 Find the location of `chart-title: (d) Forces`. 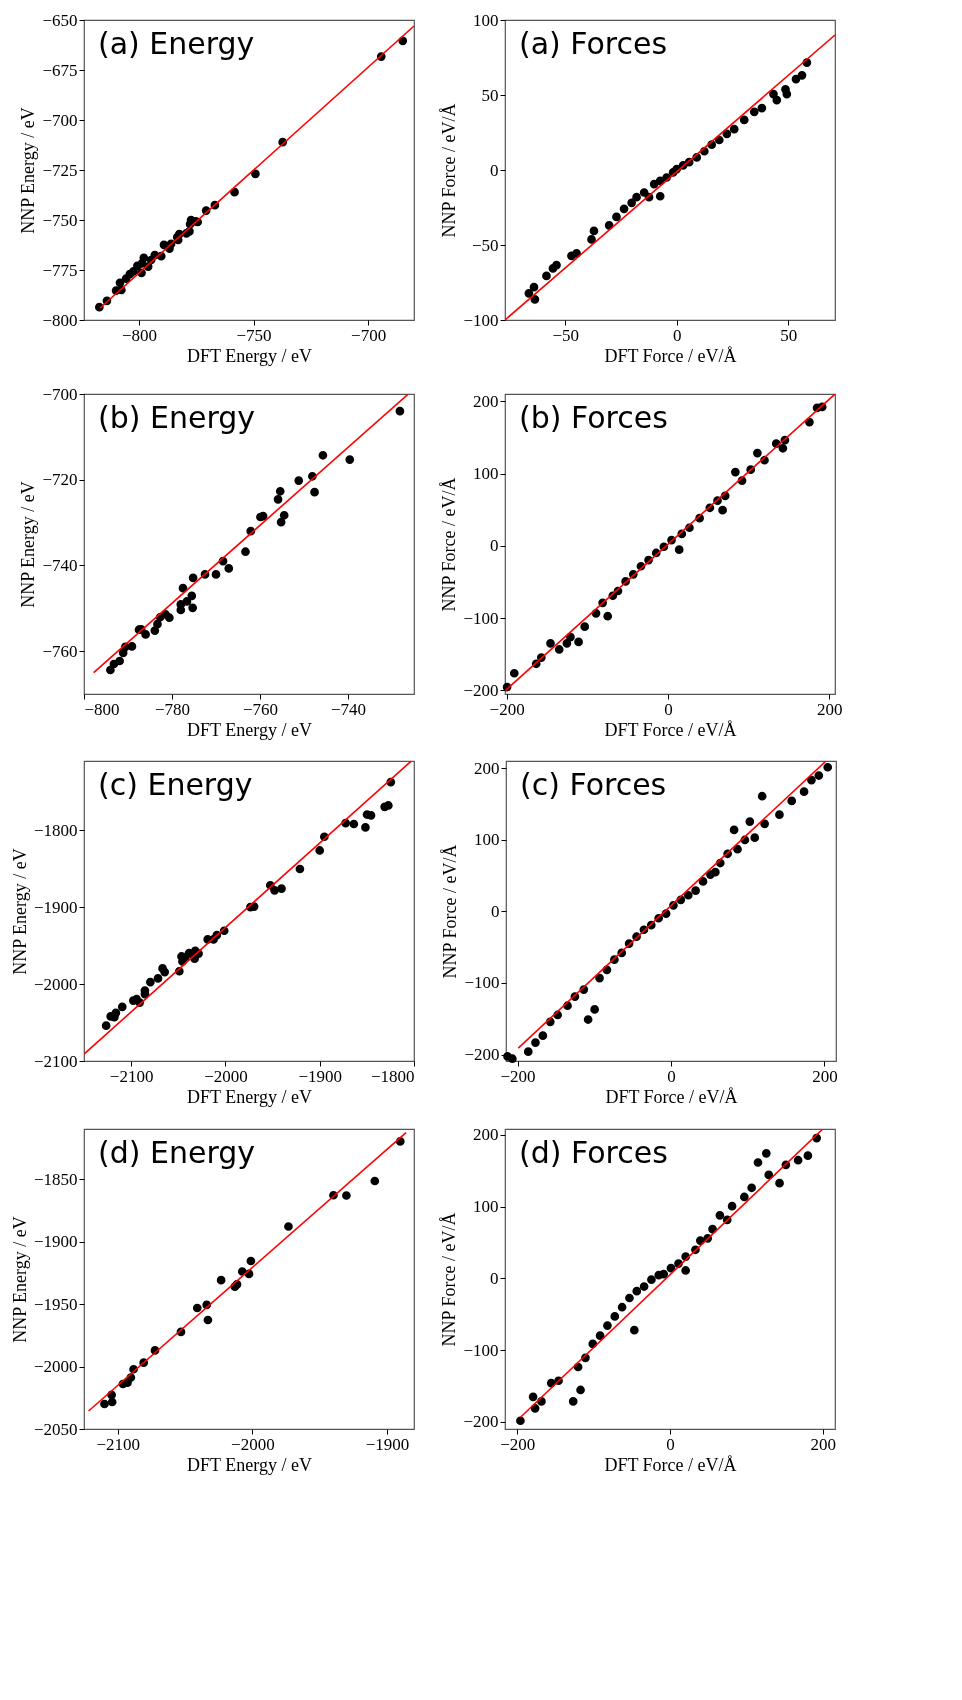

chart-title: (d) Forces is located at coordinates (593, 1152).